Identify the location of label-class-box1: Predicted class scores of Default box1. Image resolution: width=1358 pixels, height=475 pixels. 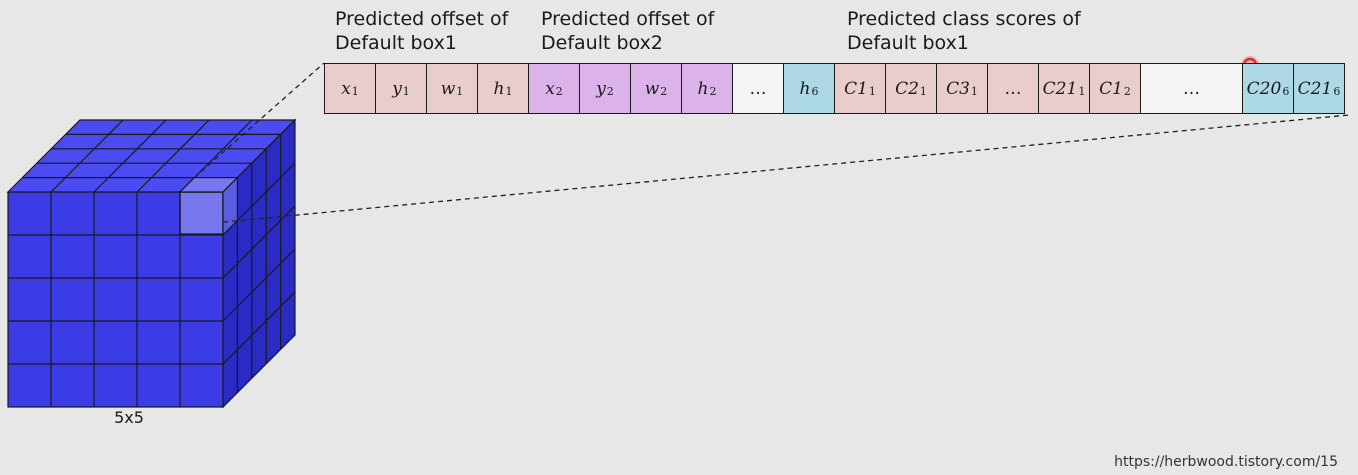
(964, 31).